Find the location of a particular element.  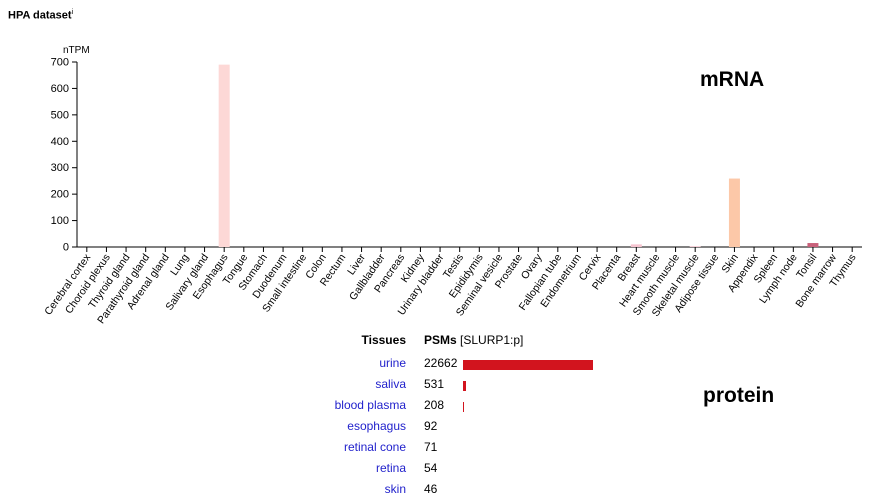

bar-skin is located at coordinates (734, 212).